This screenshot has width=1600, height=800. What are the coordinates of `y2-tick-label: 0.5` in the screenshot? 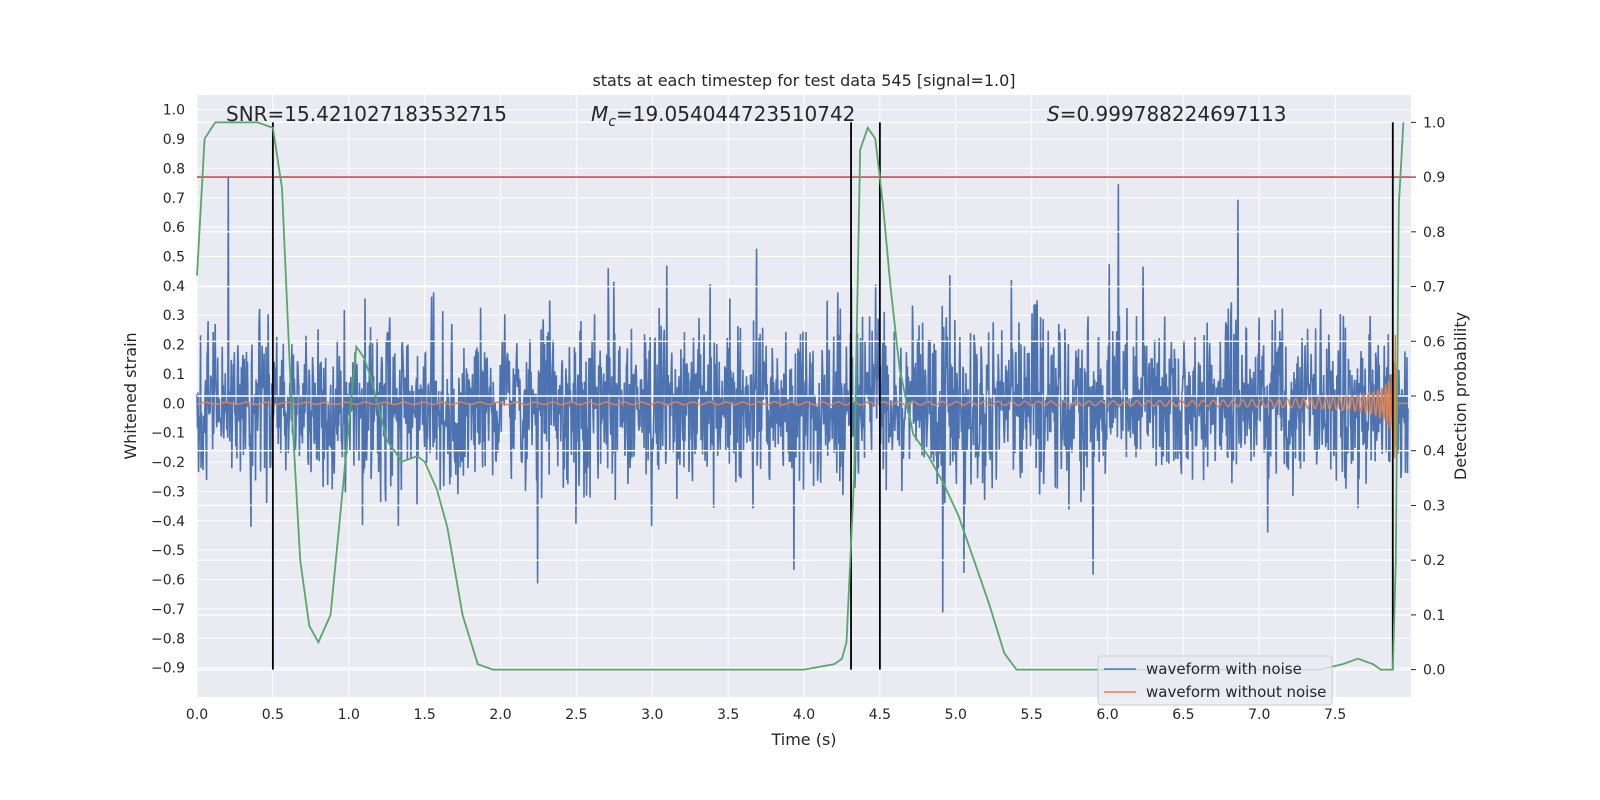 It's located at (1434, 397).